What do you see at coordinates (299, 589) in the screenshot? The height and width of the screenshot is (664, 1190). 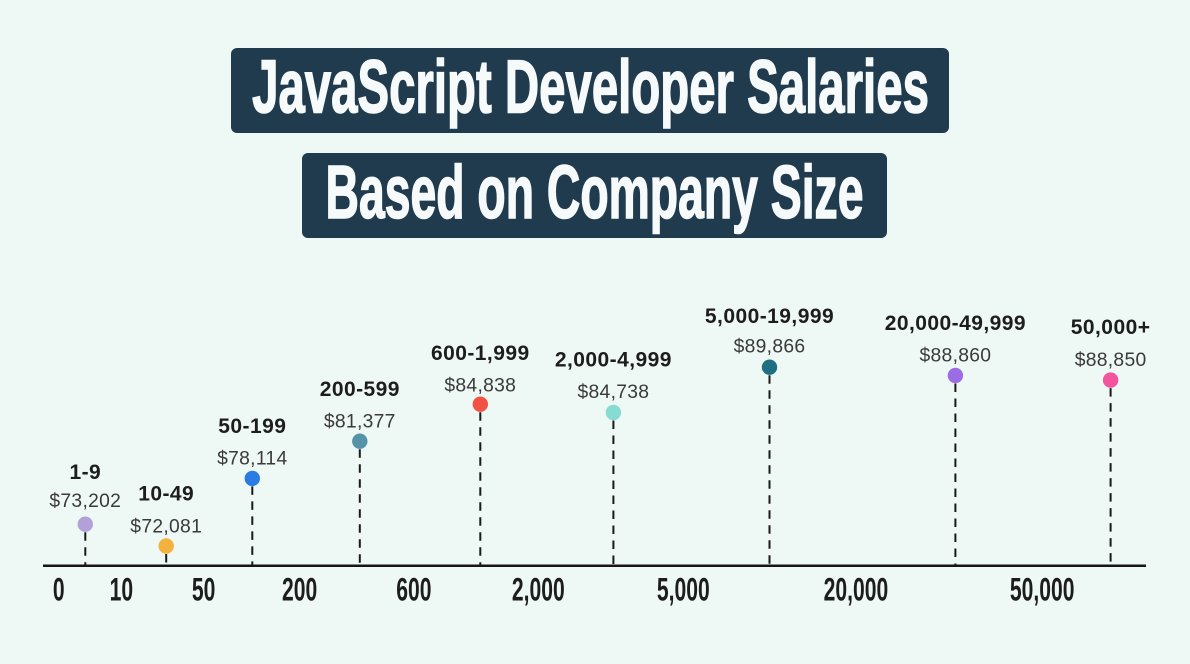 I see `svg-text: 200` at bounding box center [299, 589].